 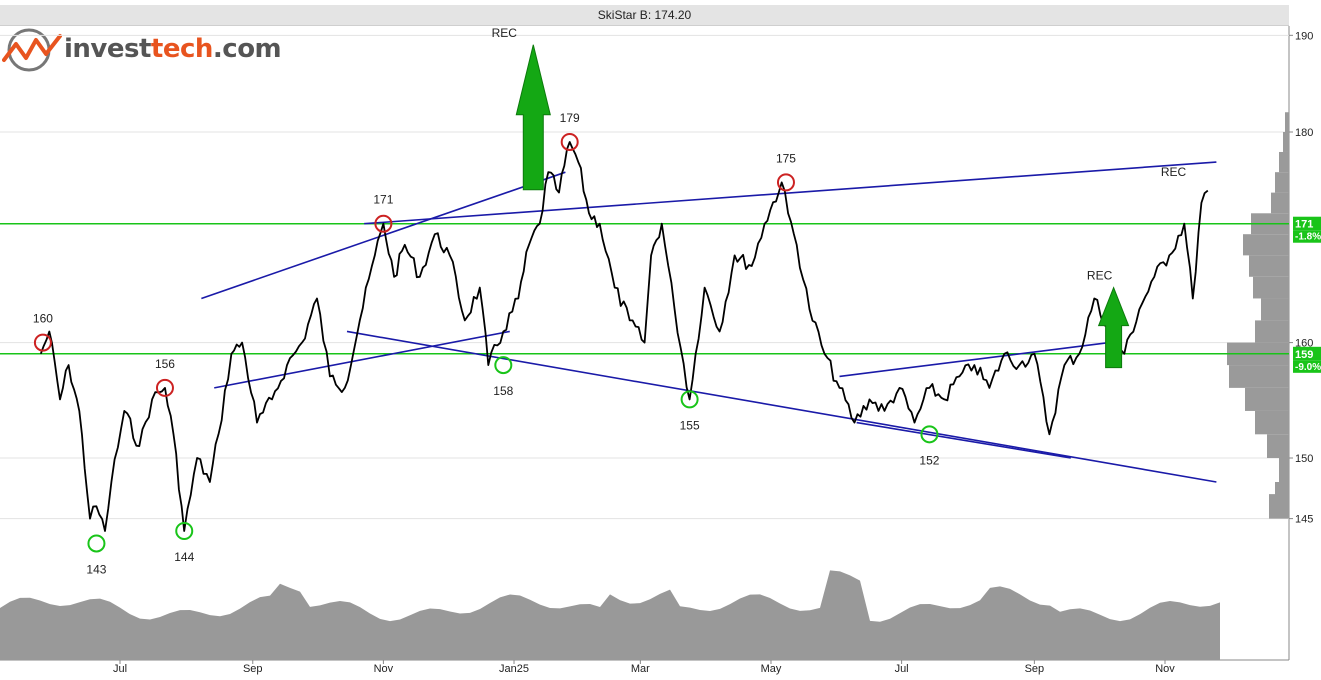 I want to click on trough-label-1: 144, so click(x=184, y=557).